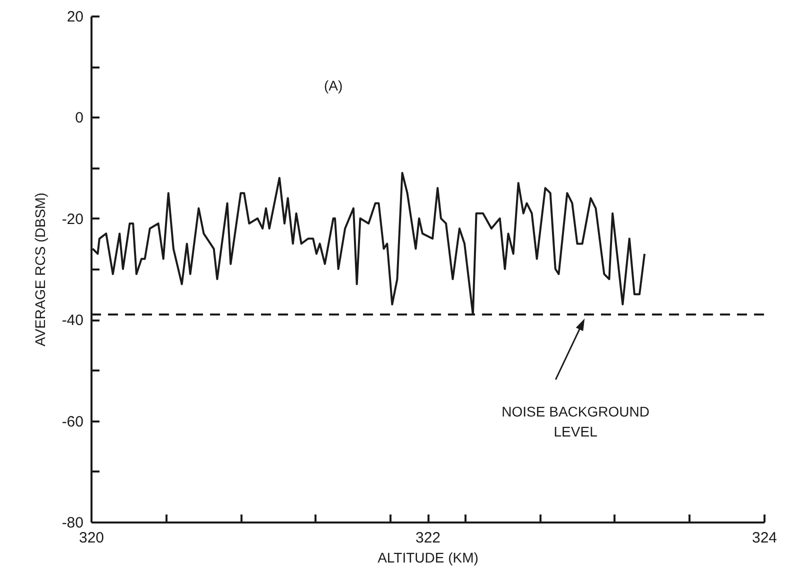 The width and height of the screenshot is (788, 582). Describe the element at coordinates (73, 321) in the screenshot. I see `y-tick-label: -40` at that location.